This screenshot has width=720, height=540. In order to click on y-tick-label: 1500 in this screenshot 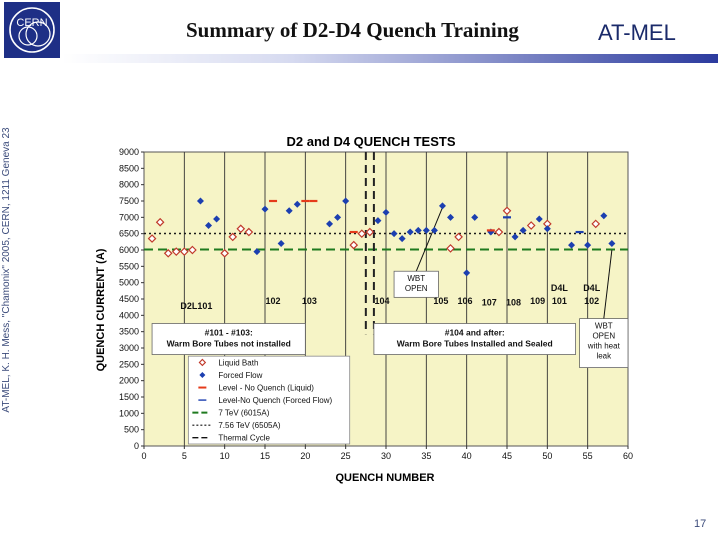, I will do `click(129, 397)`.